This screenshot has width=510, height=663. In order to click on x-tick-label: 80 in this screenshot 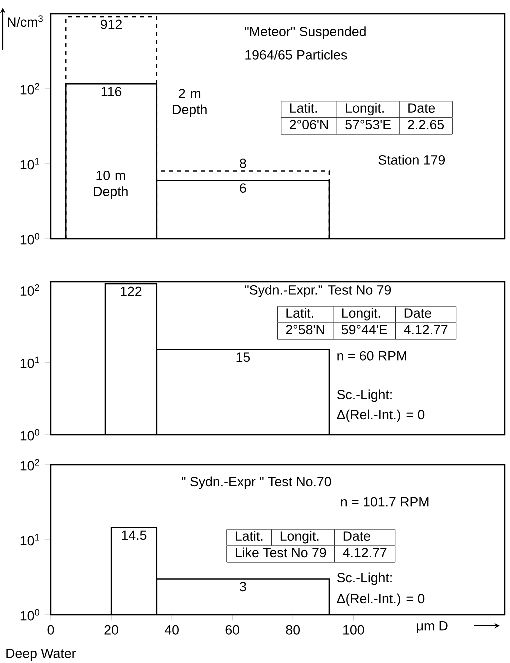, I will do `click(293, 630)`.